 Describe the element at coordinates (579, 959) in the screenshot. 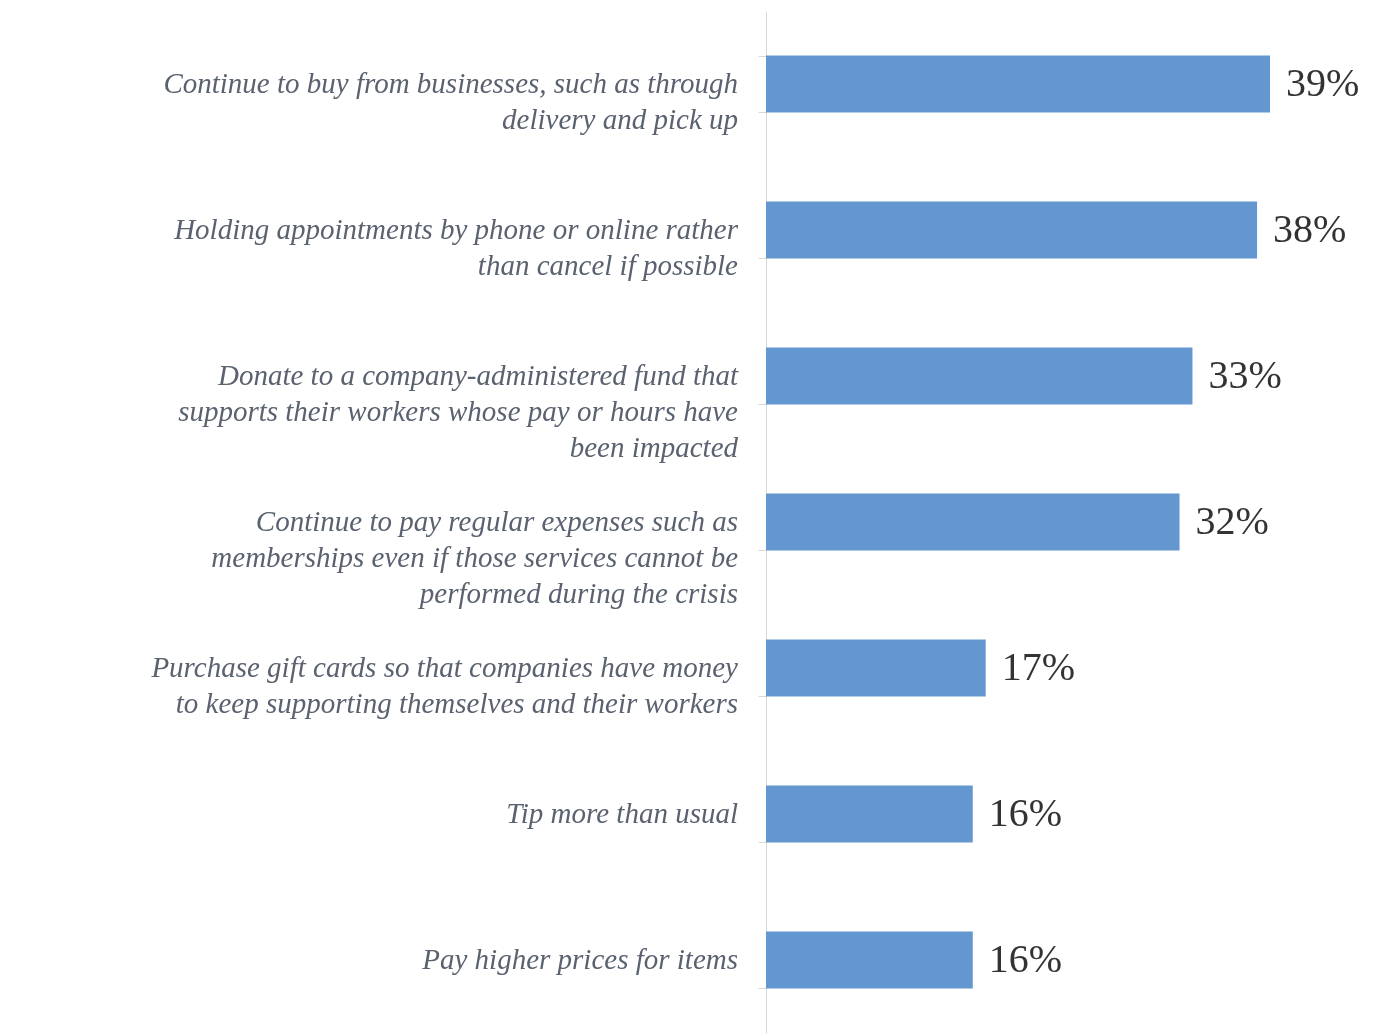

I see `y-tick-label: Pay higher prices for items` at that location.